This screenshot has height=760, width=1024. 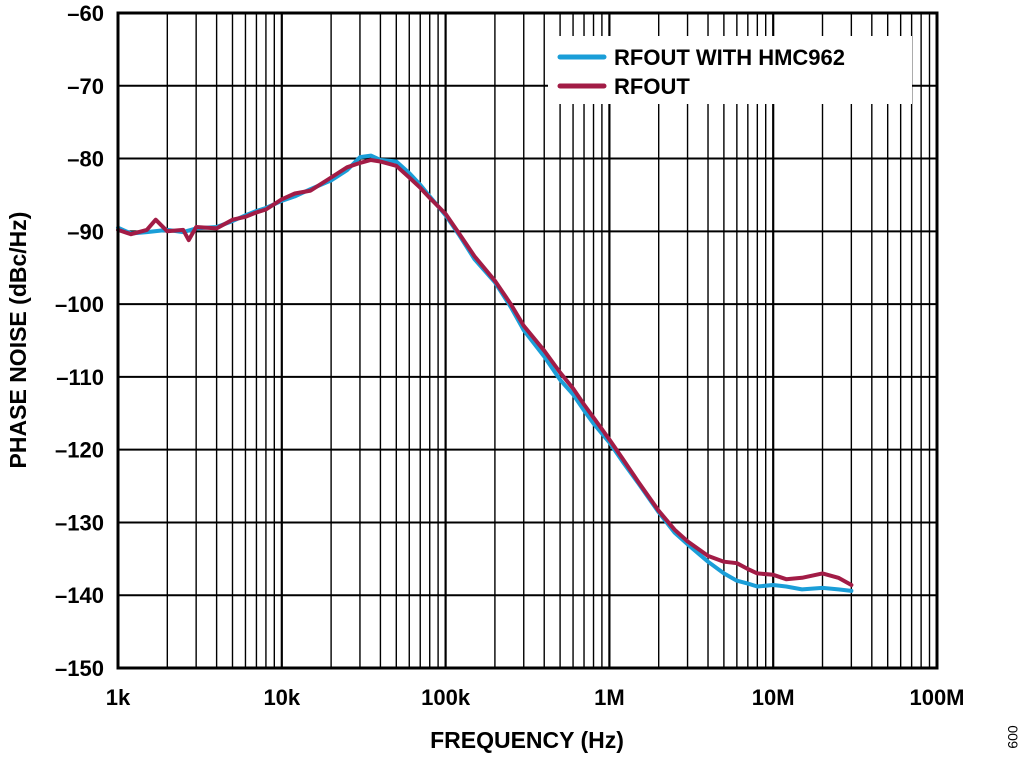 What do you see at coordinates (446, 697) in the screenshot?
I see `x-tick-label: 100k` at bounding box center [446, 697].